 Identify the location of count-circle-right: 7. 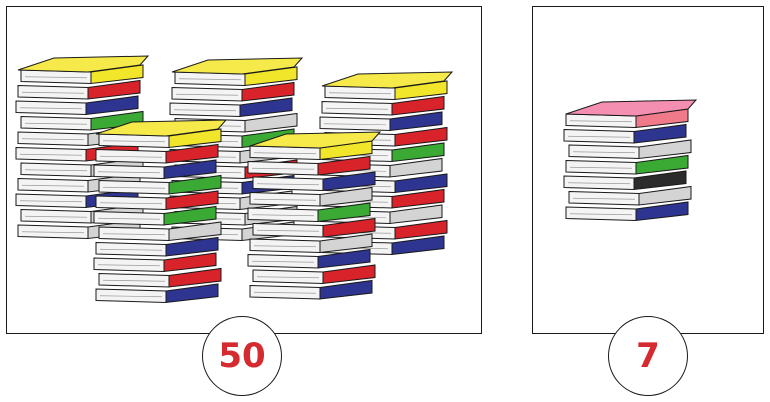
(648, 356).